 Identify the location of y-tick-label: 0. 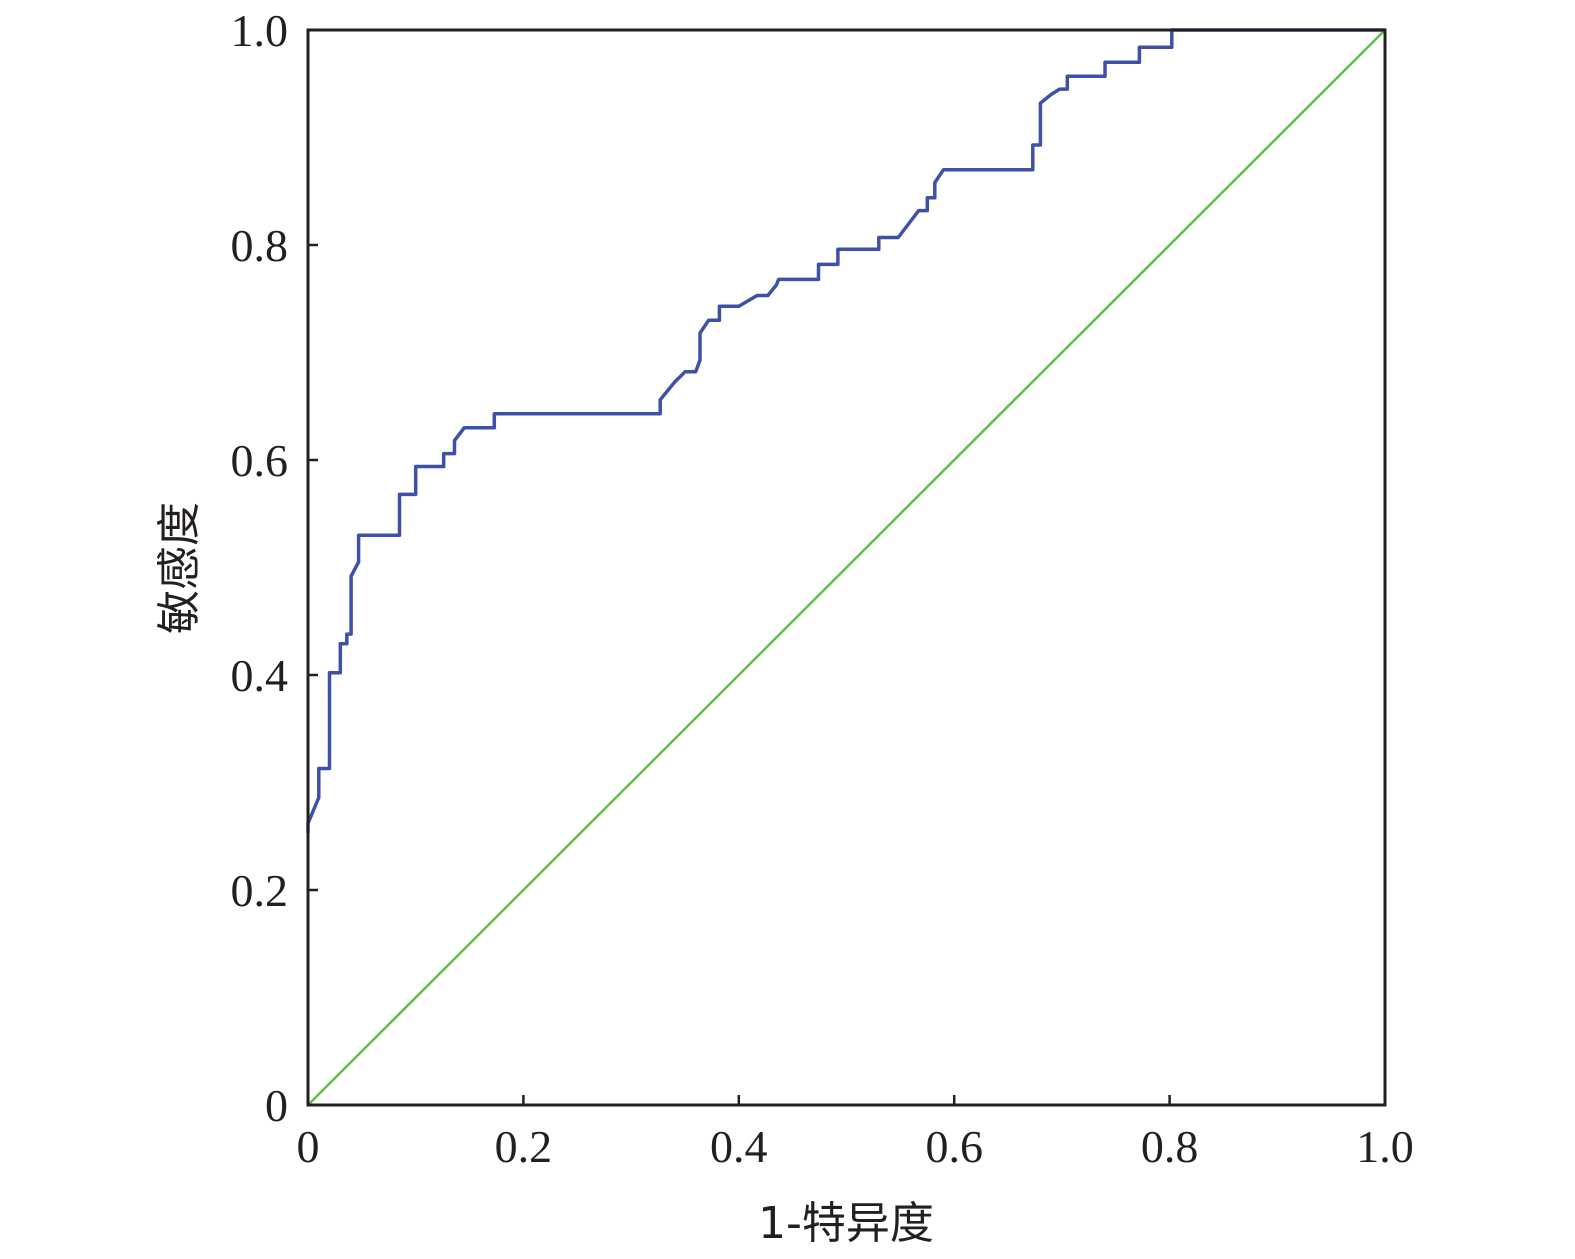
(276, 1105).